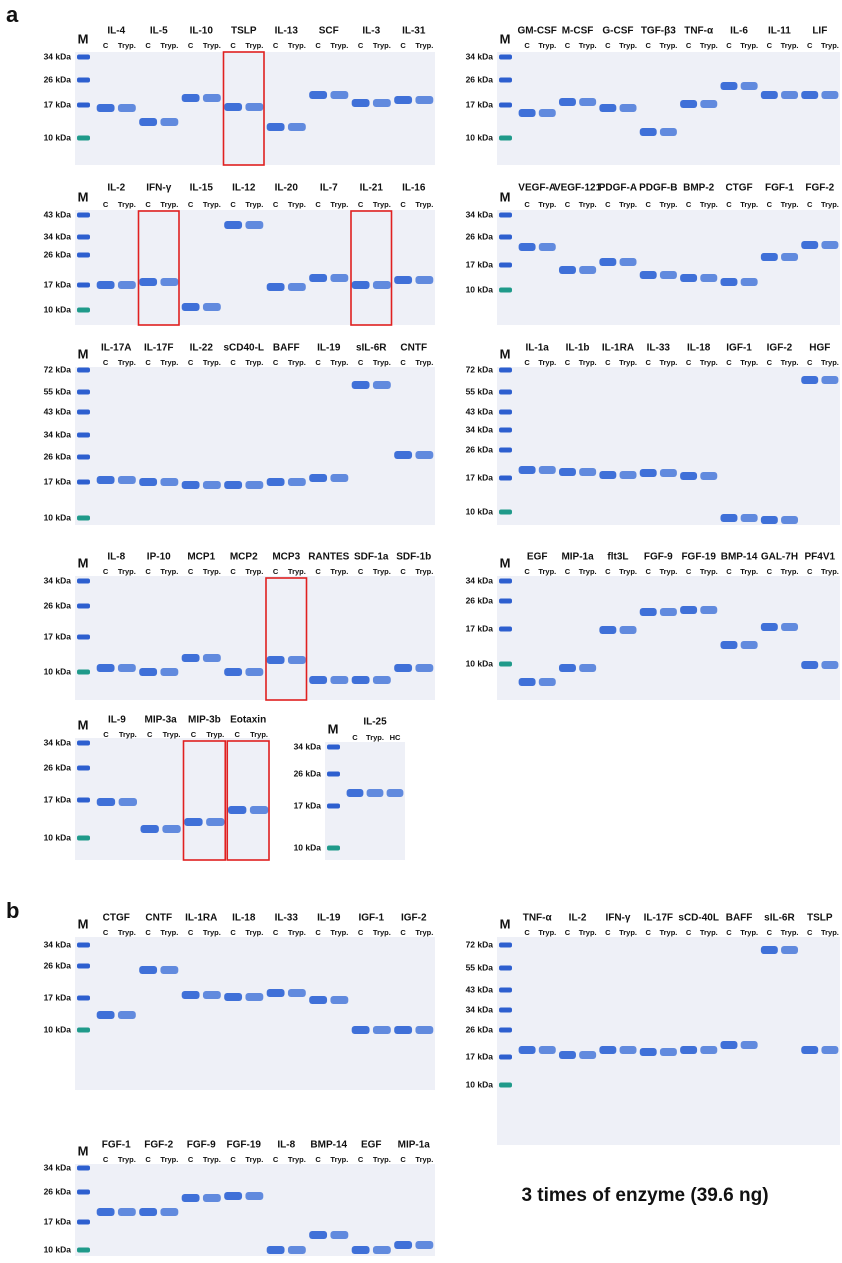 The height and width of the screenshot is (1263, 842). I want to click on gel, so click(255, 267).